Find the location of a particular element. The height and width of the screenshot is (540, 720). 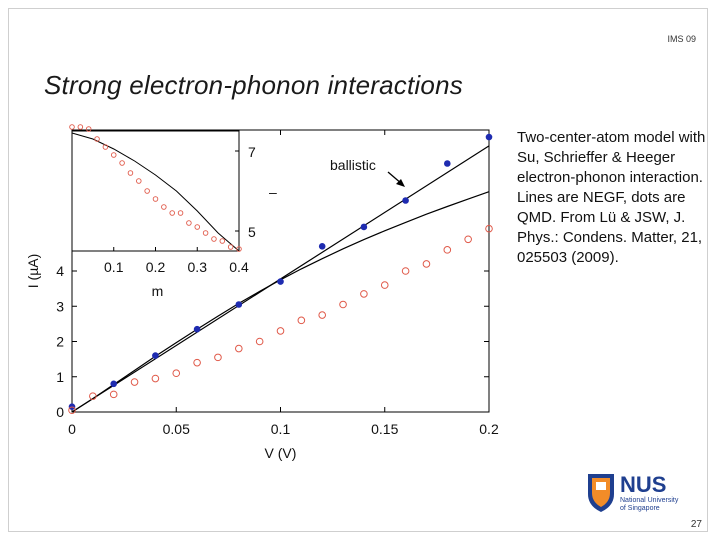

logo-subtitle-2: of Singapore is located at coordinates (640, 508).